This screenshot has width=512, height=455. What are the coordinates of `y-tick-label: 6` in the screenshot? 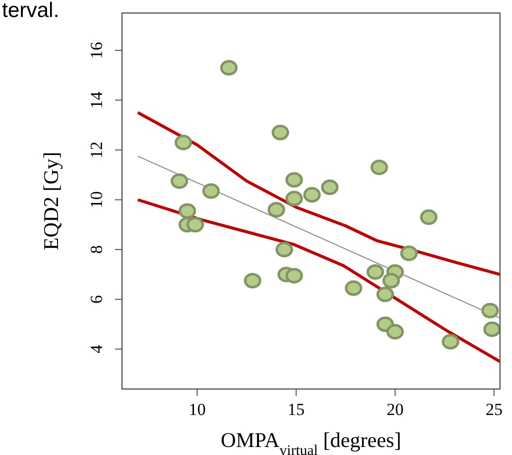 It's located at (96, 299).